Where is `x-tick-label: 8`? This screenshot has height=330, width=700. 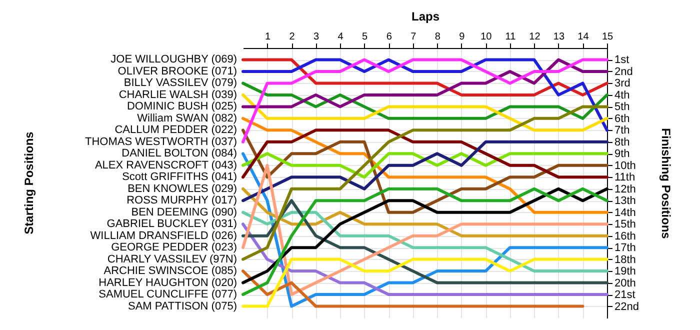
x-tick-label: 8 is located at coordinates (437, 37).